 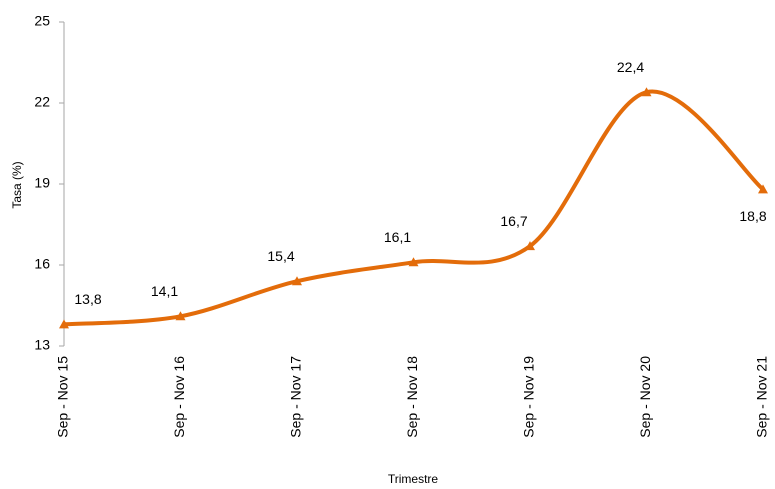 I want to click on y-tick-label: 16, so click(x=42, y=264).